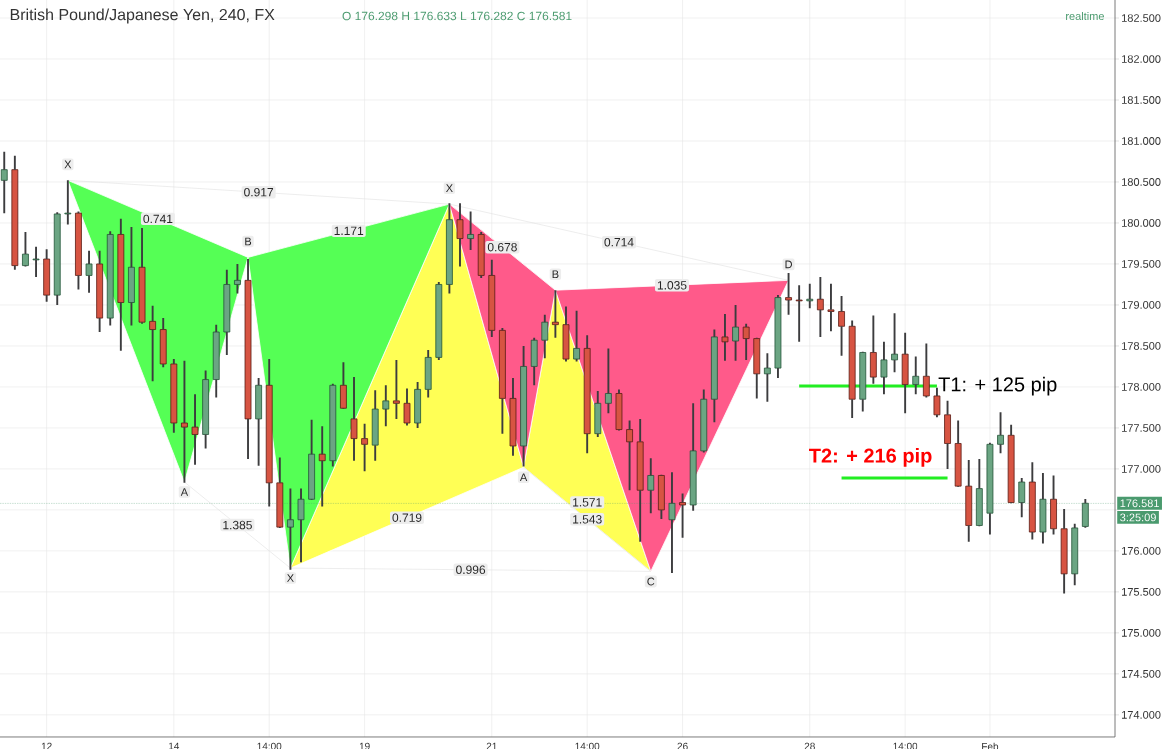 The height and width of the screenshot is (749, 1168). I want to click on annotation: 1.171, so click(349, 230).